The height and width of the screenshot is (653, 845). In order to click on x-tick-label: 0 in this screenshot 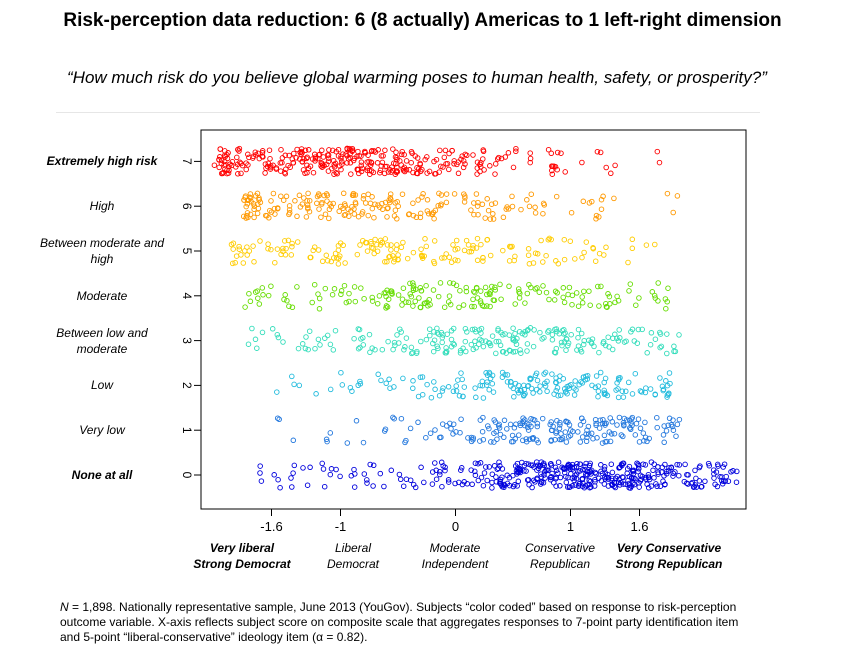, I will do `click(455, 526)`.